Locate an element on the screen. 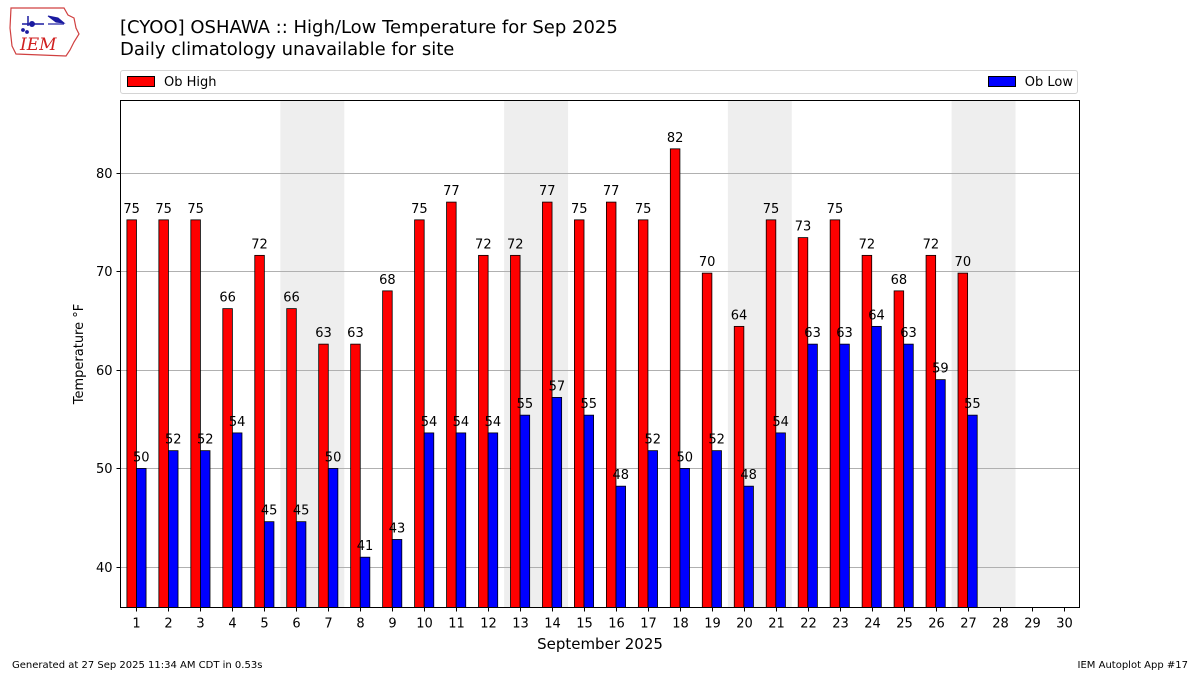  iem-logo: IEM is located at coordinates (44, 32).